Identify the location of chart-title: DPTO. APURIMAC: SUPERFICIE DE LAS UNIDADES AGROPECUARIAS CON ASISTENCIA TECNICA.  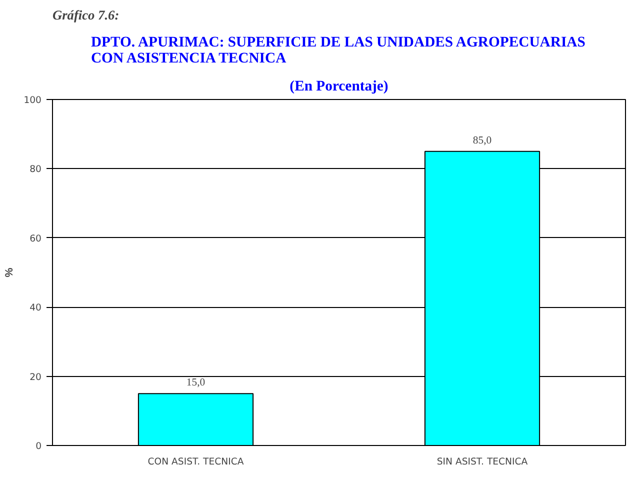
(338, 50).